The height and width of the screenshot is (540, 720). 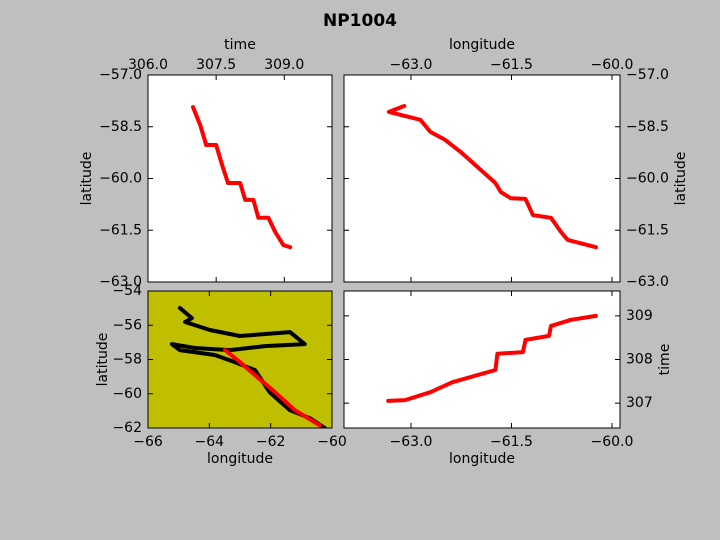 What do you see at coordinates (639, 316) in the screenshot?
I see `y-tick-label: 309` at bounding box center [639, 316].